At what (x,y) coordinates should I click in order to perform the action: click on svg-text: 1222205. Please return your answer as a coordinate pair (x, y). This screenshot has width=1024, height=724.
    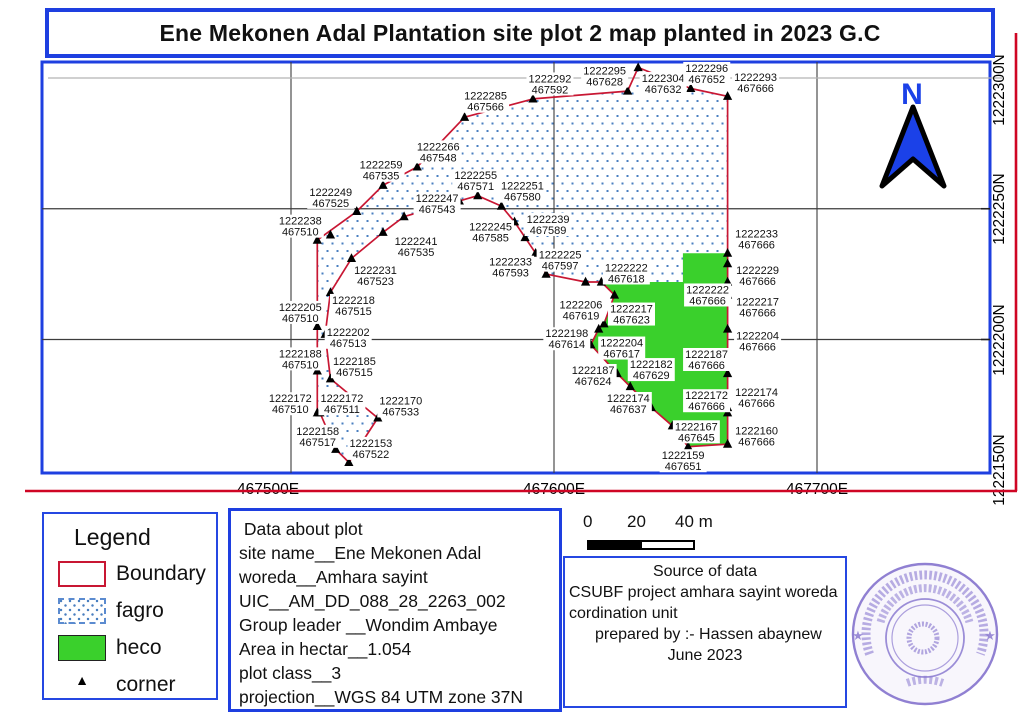
    Looking at the image, I should click on (300, 308).